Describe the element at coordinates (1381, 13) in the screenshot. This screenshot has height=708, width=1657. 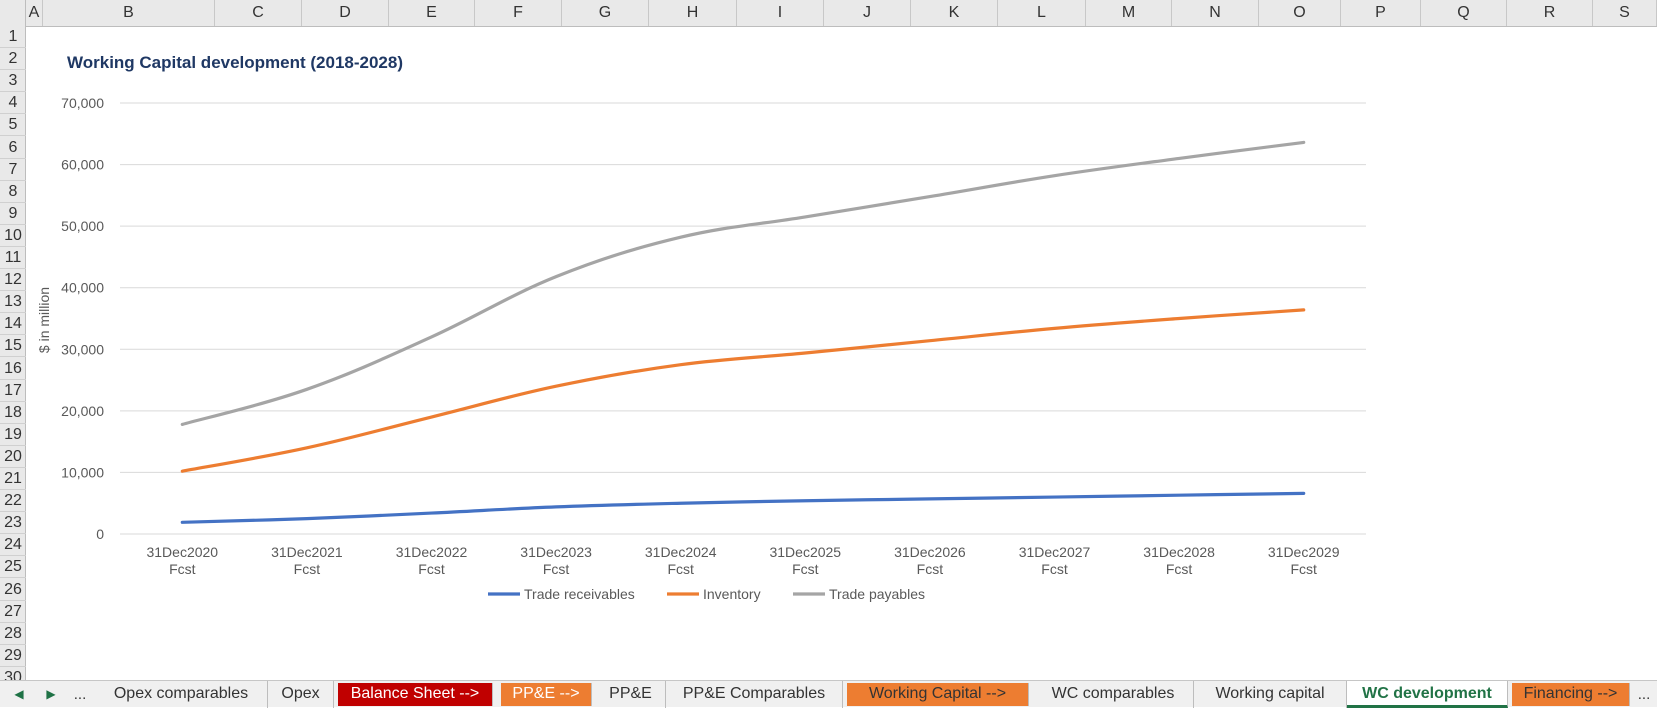
I see `column-header-p: P` at that location.